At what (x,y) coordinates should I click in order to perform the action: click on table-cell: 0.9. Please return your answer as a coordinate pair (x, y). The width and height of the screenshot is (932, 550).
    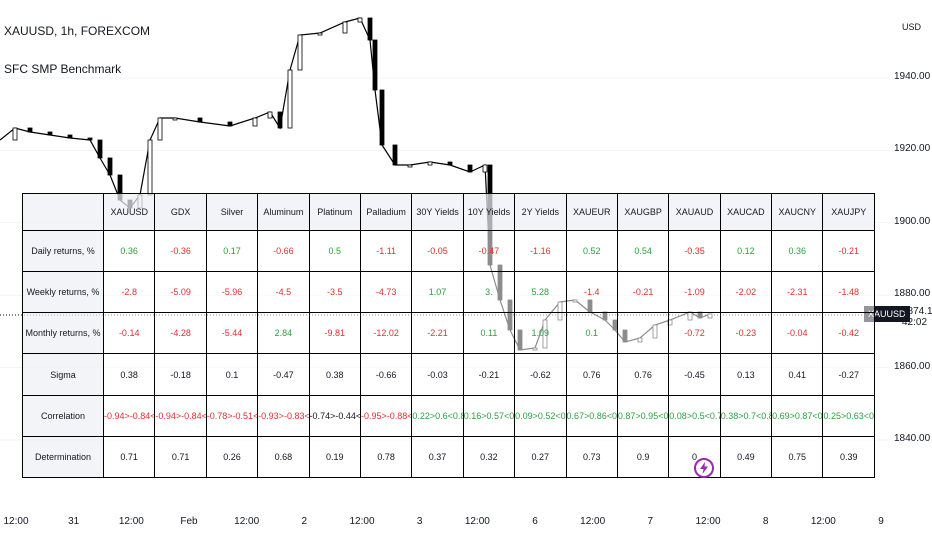
    Looking at the image, I should click on (643, 457).